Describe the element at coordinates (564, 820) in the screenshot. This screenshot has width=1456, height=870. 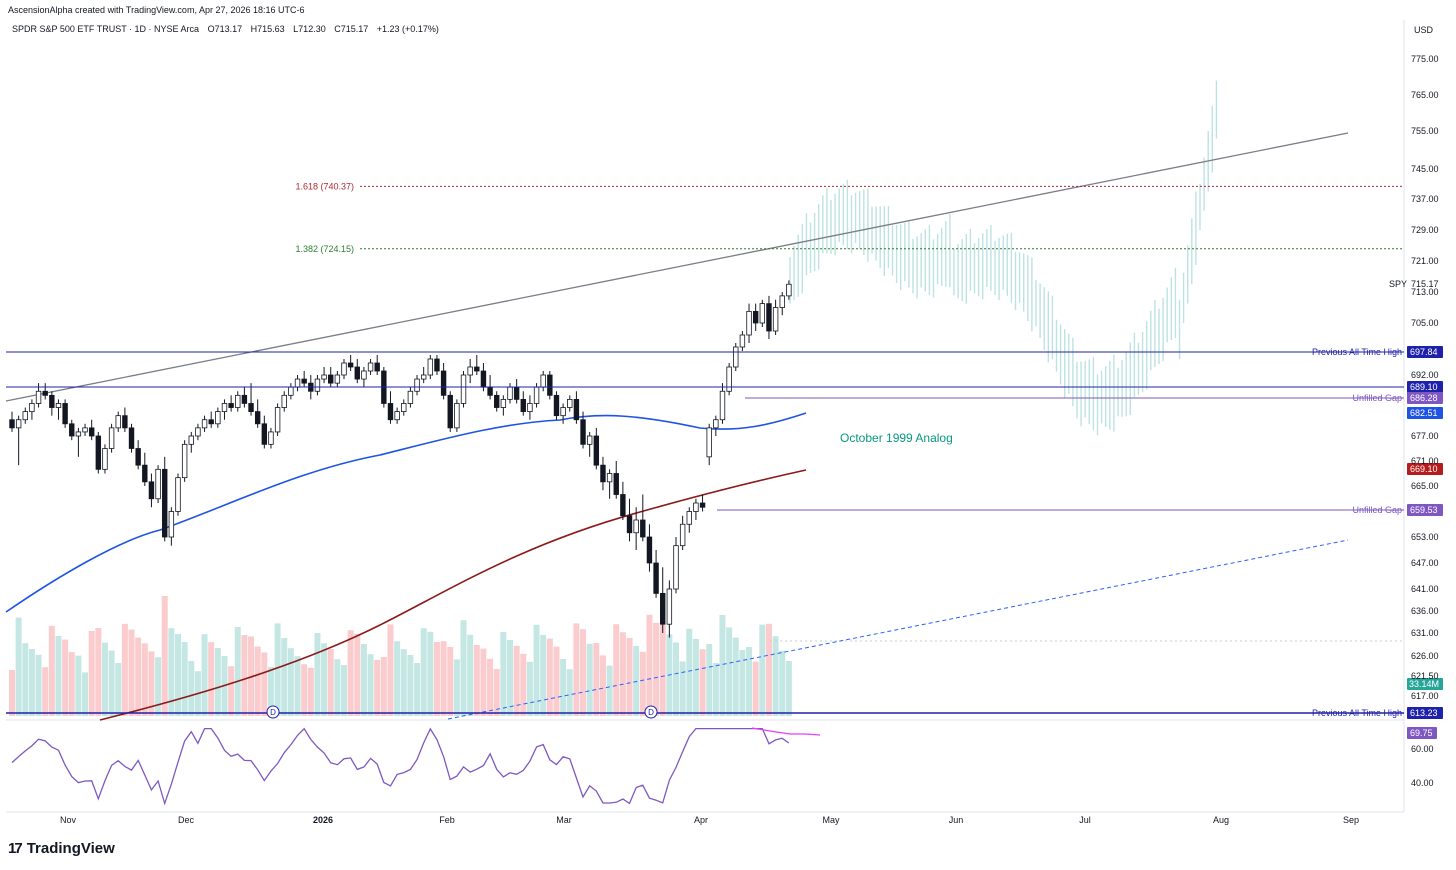
I see `time-tick-label: Mar` at that location.